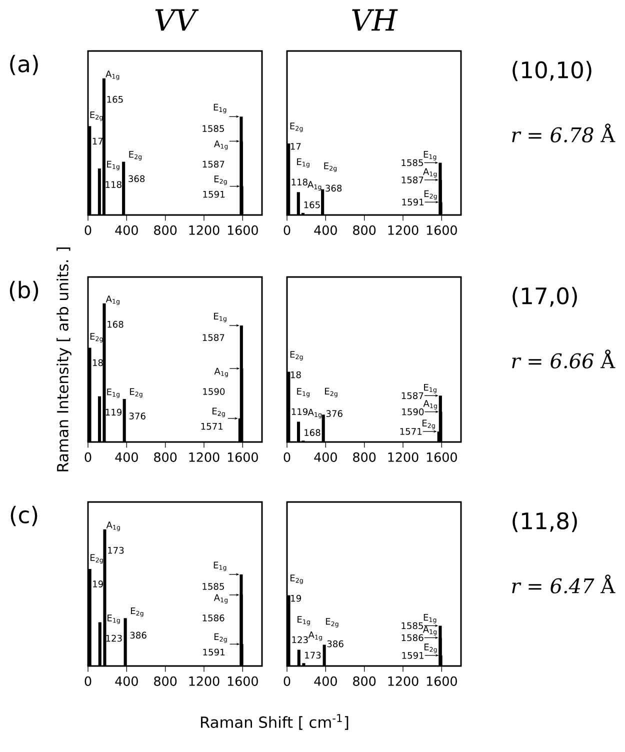 The height and width of the screenshot is (752, 625). Describe the element at coordinates (138, 635) in the screenshot. I see `annotation: 386` at that location.